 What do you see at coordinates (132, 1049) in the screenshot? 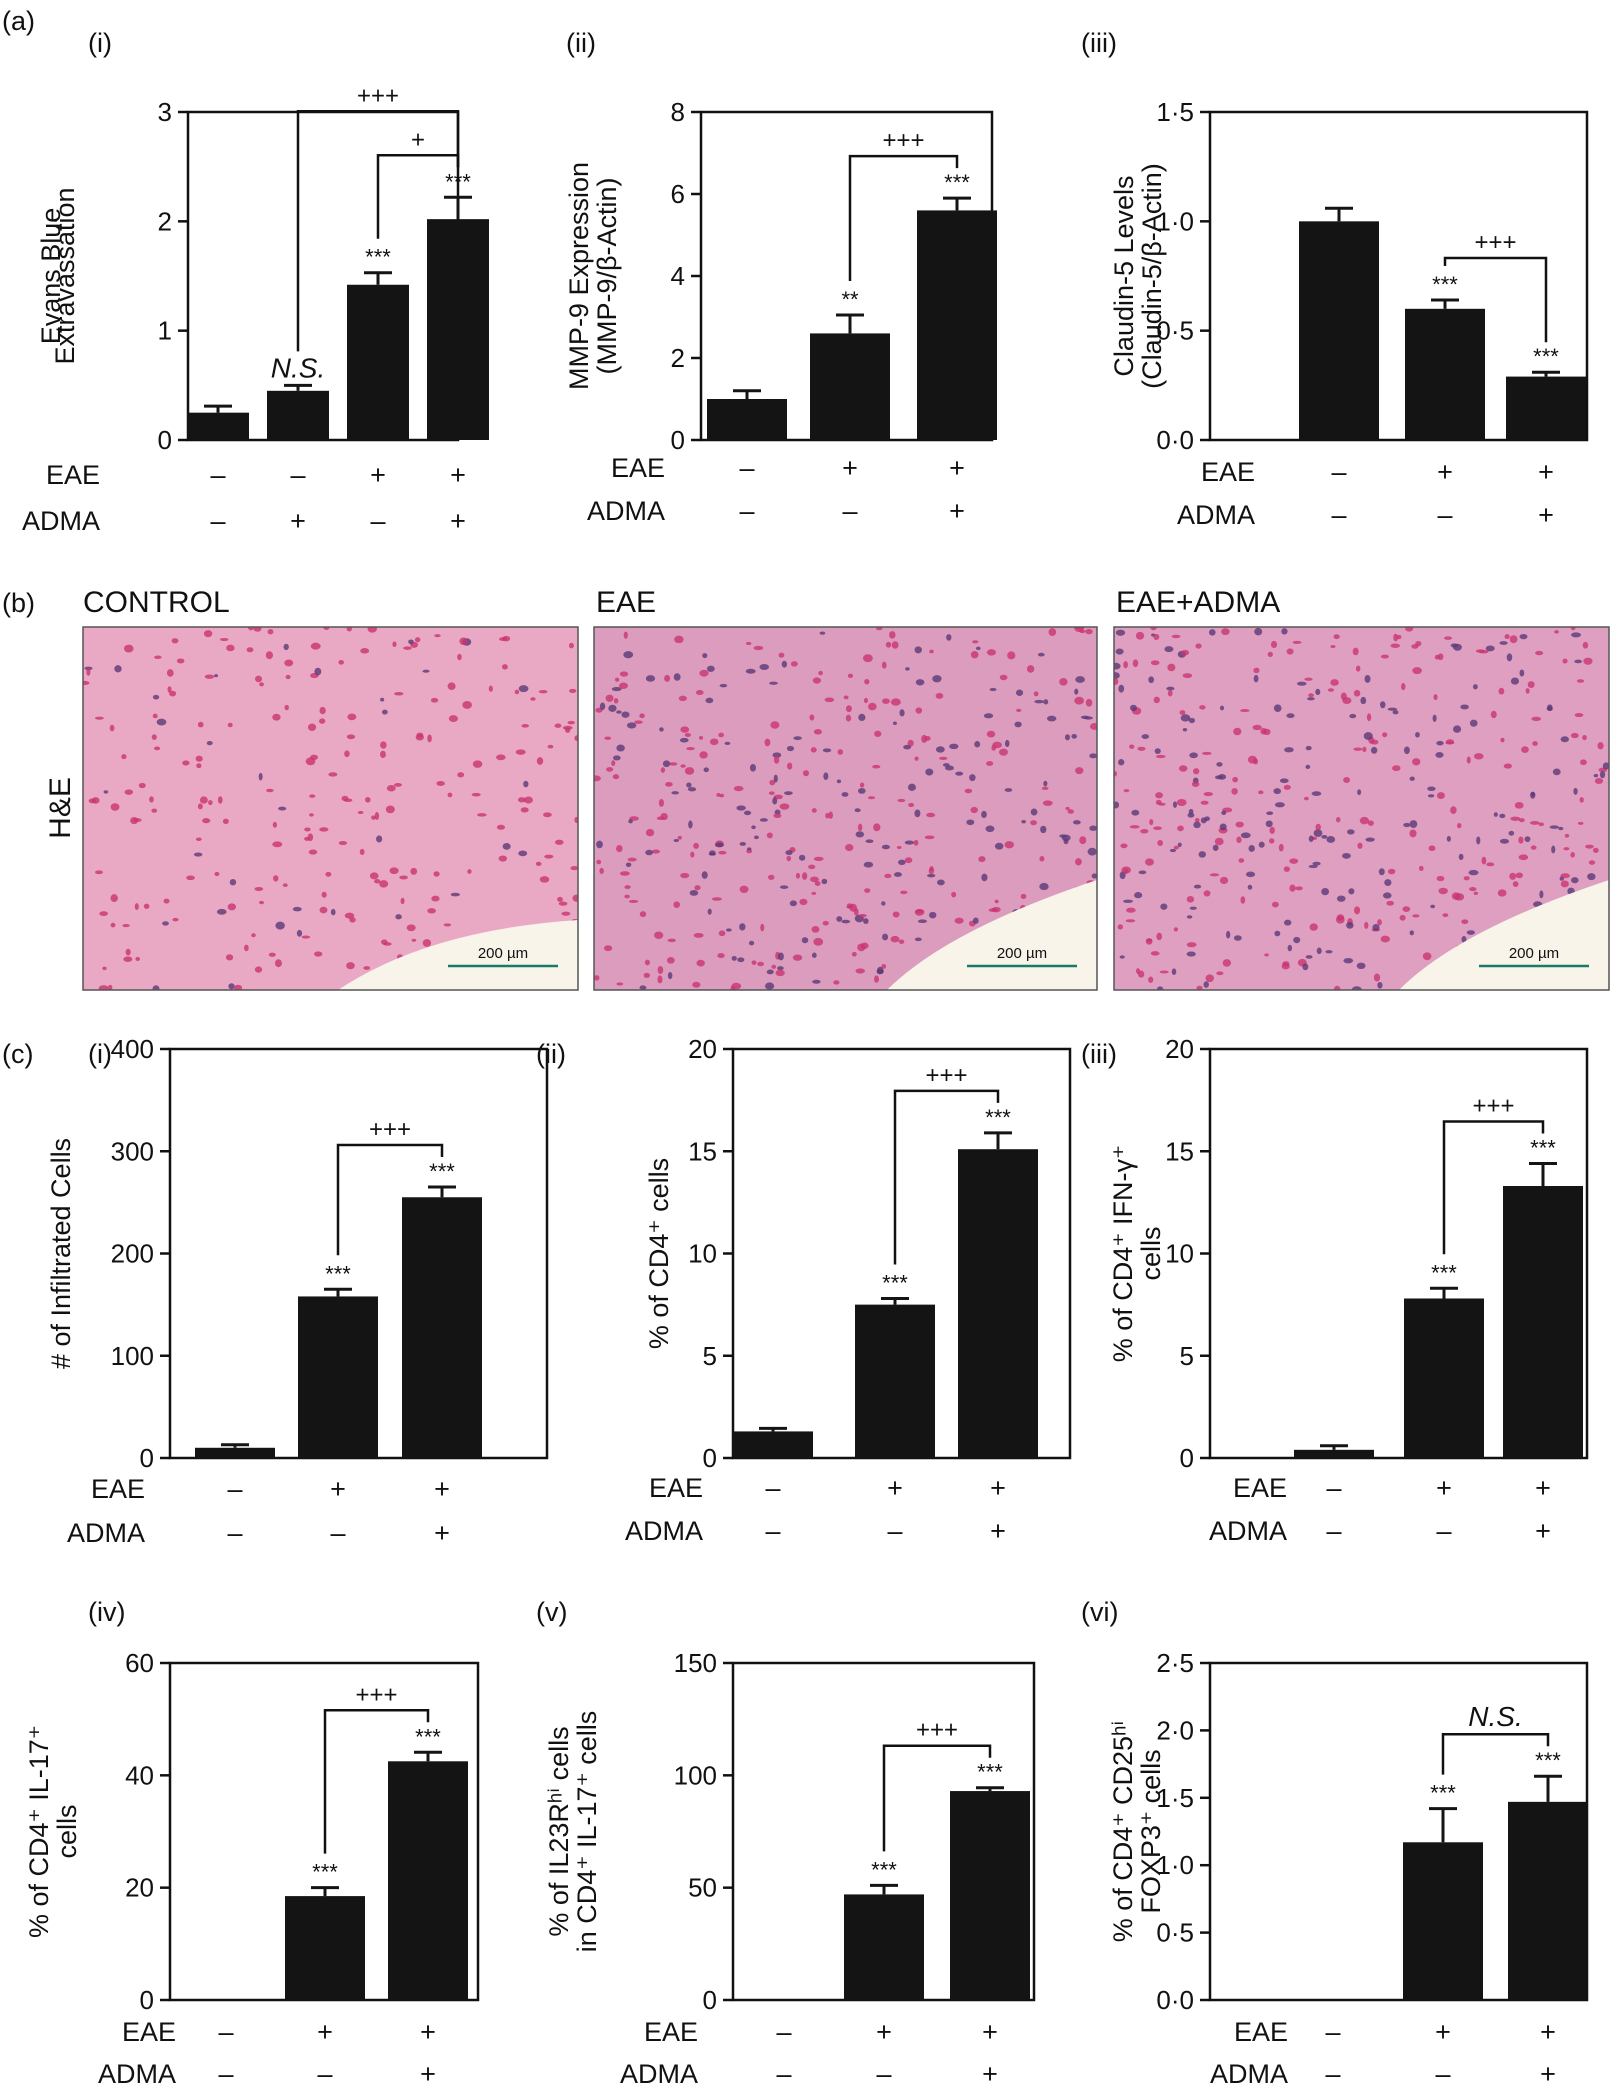
I see `y-tick-label: 400` at bounding box center [132, 1049].